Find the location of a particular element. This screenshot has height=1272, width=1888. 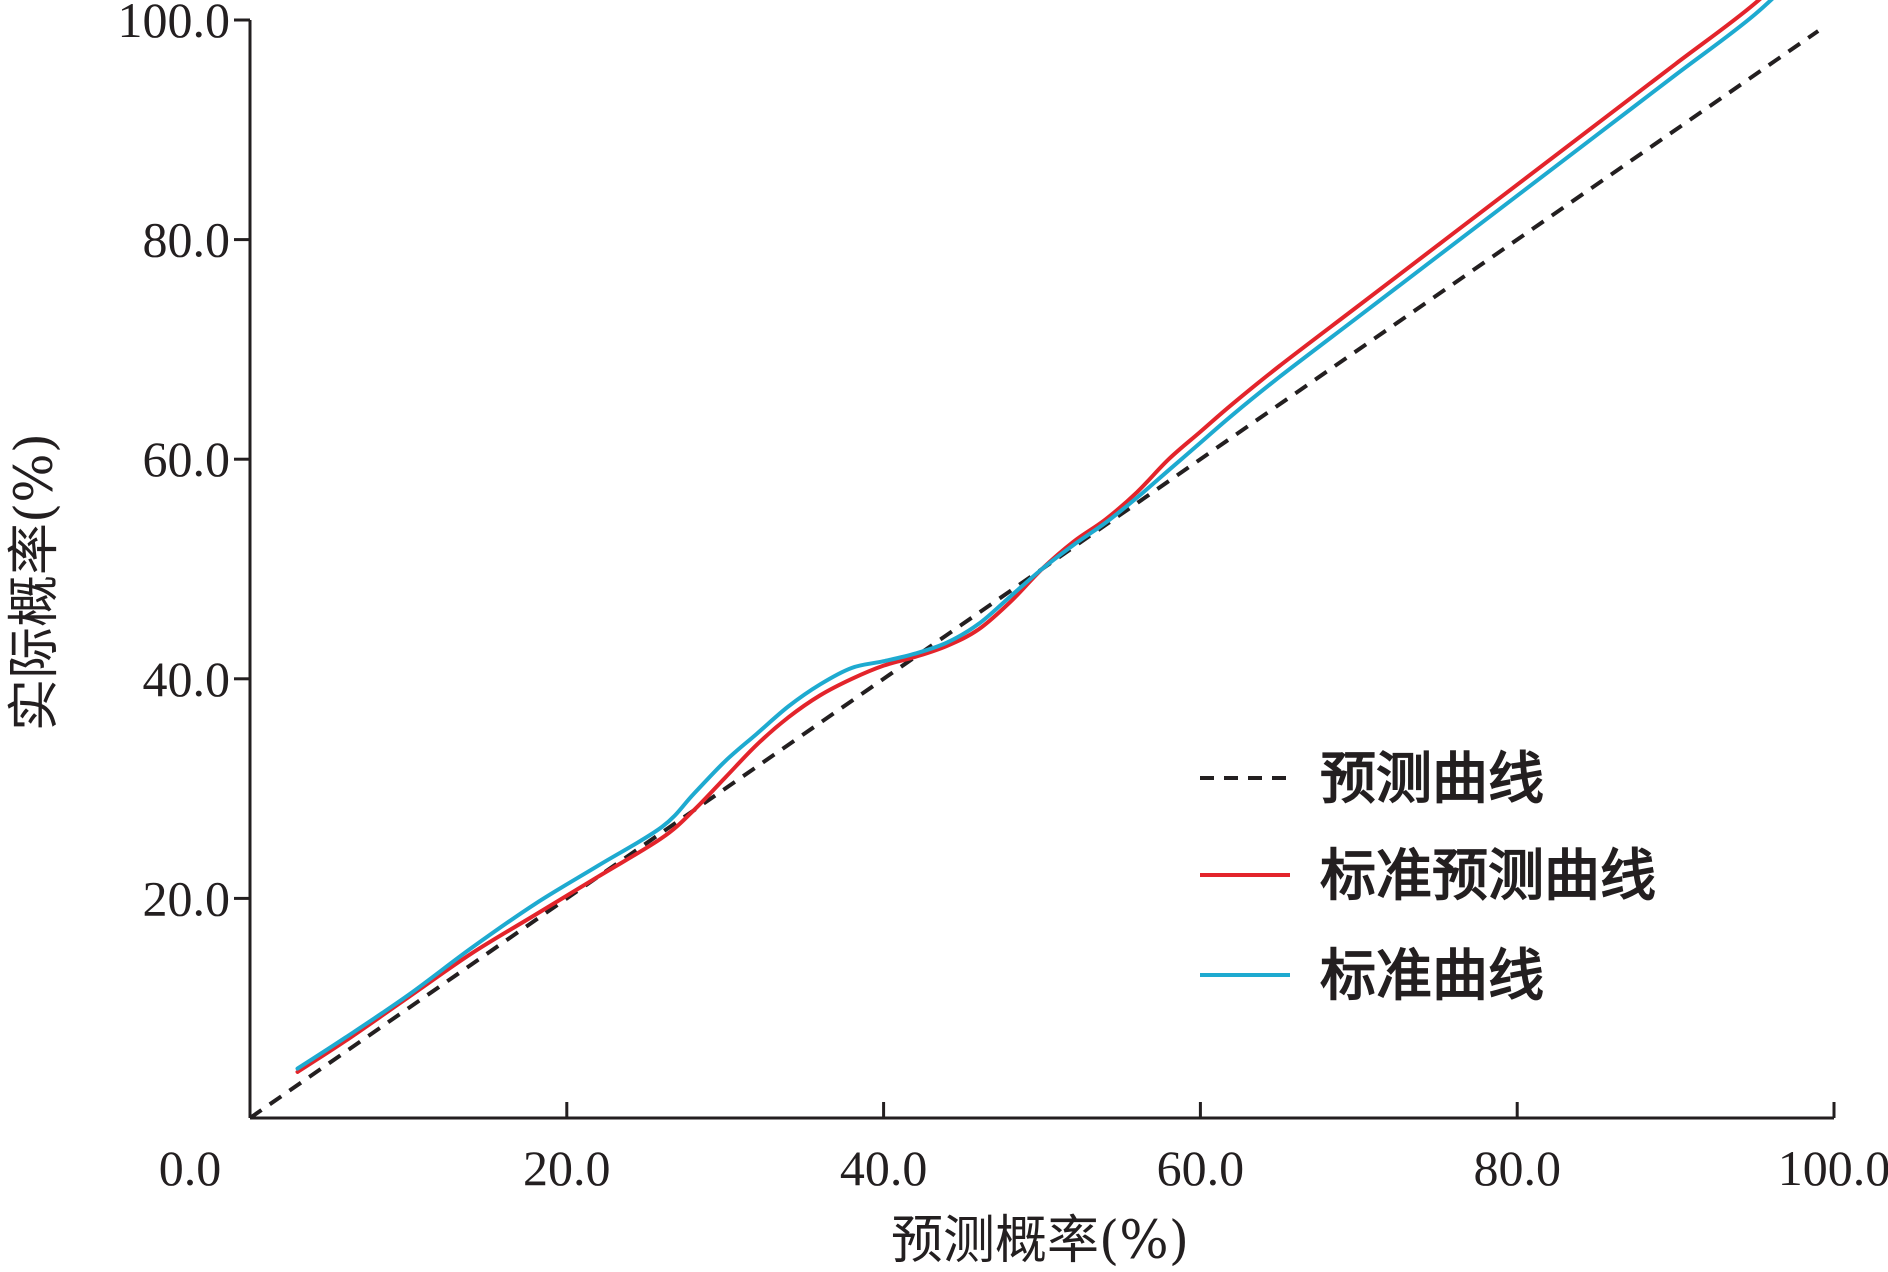

x-tick-label: 40.0 is located at coordinates (884, 1168).